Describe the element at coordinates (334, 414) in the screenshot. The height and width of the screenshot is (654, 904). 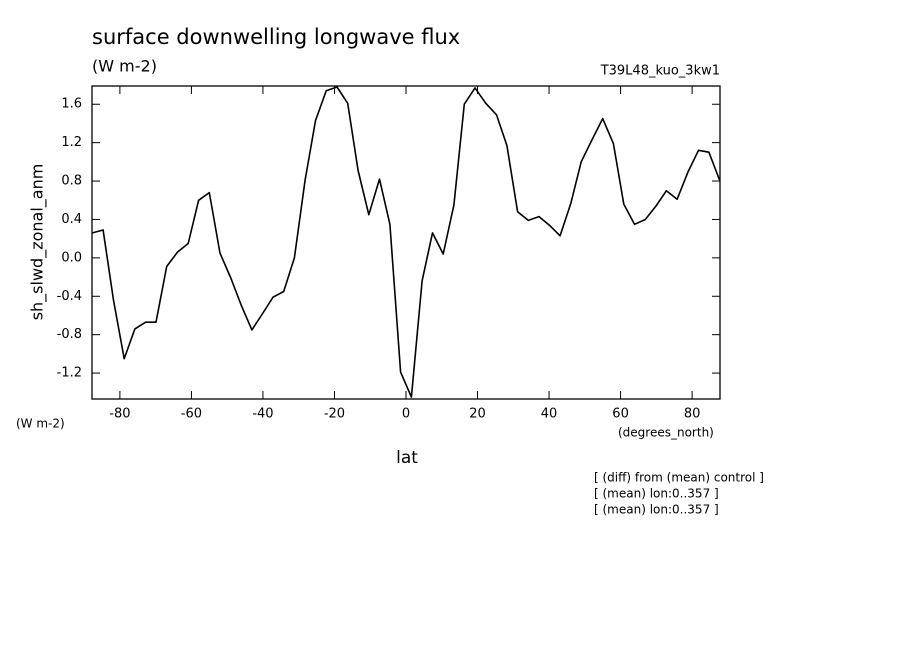
I see `x-tick-label: -20` at that location.